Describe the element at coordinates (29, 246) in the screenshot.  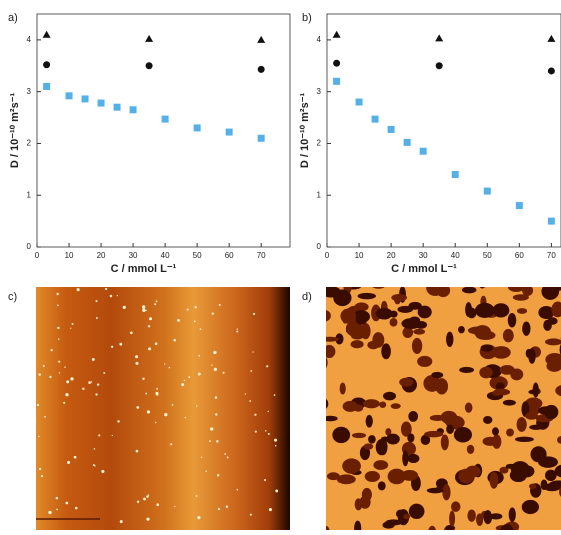
I see `y-tick-label: 0` at that location.